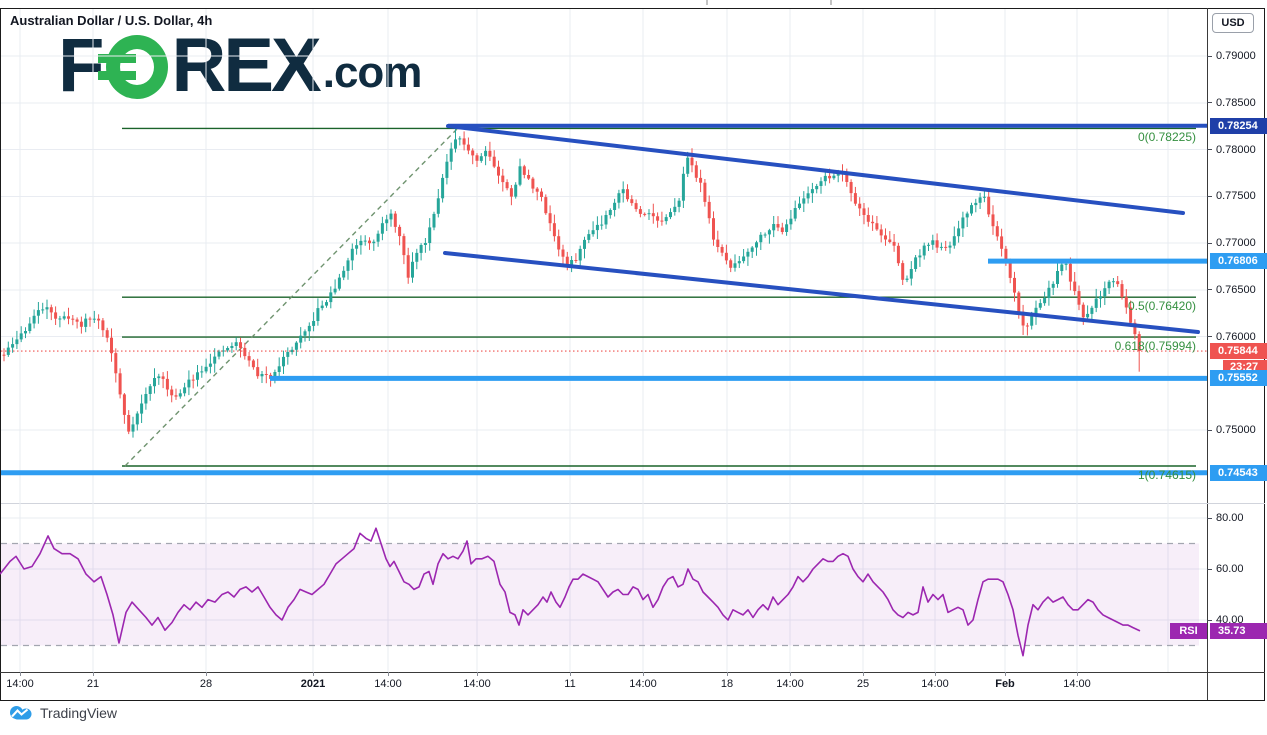 The image size is (1267, 735). I want to click on price-tick-label: 0.78000, so click(1236, 149).